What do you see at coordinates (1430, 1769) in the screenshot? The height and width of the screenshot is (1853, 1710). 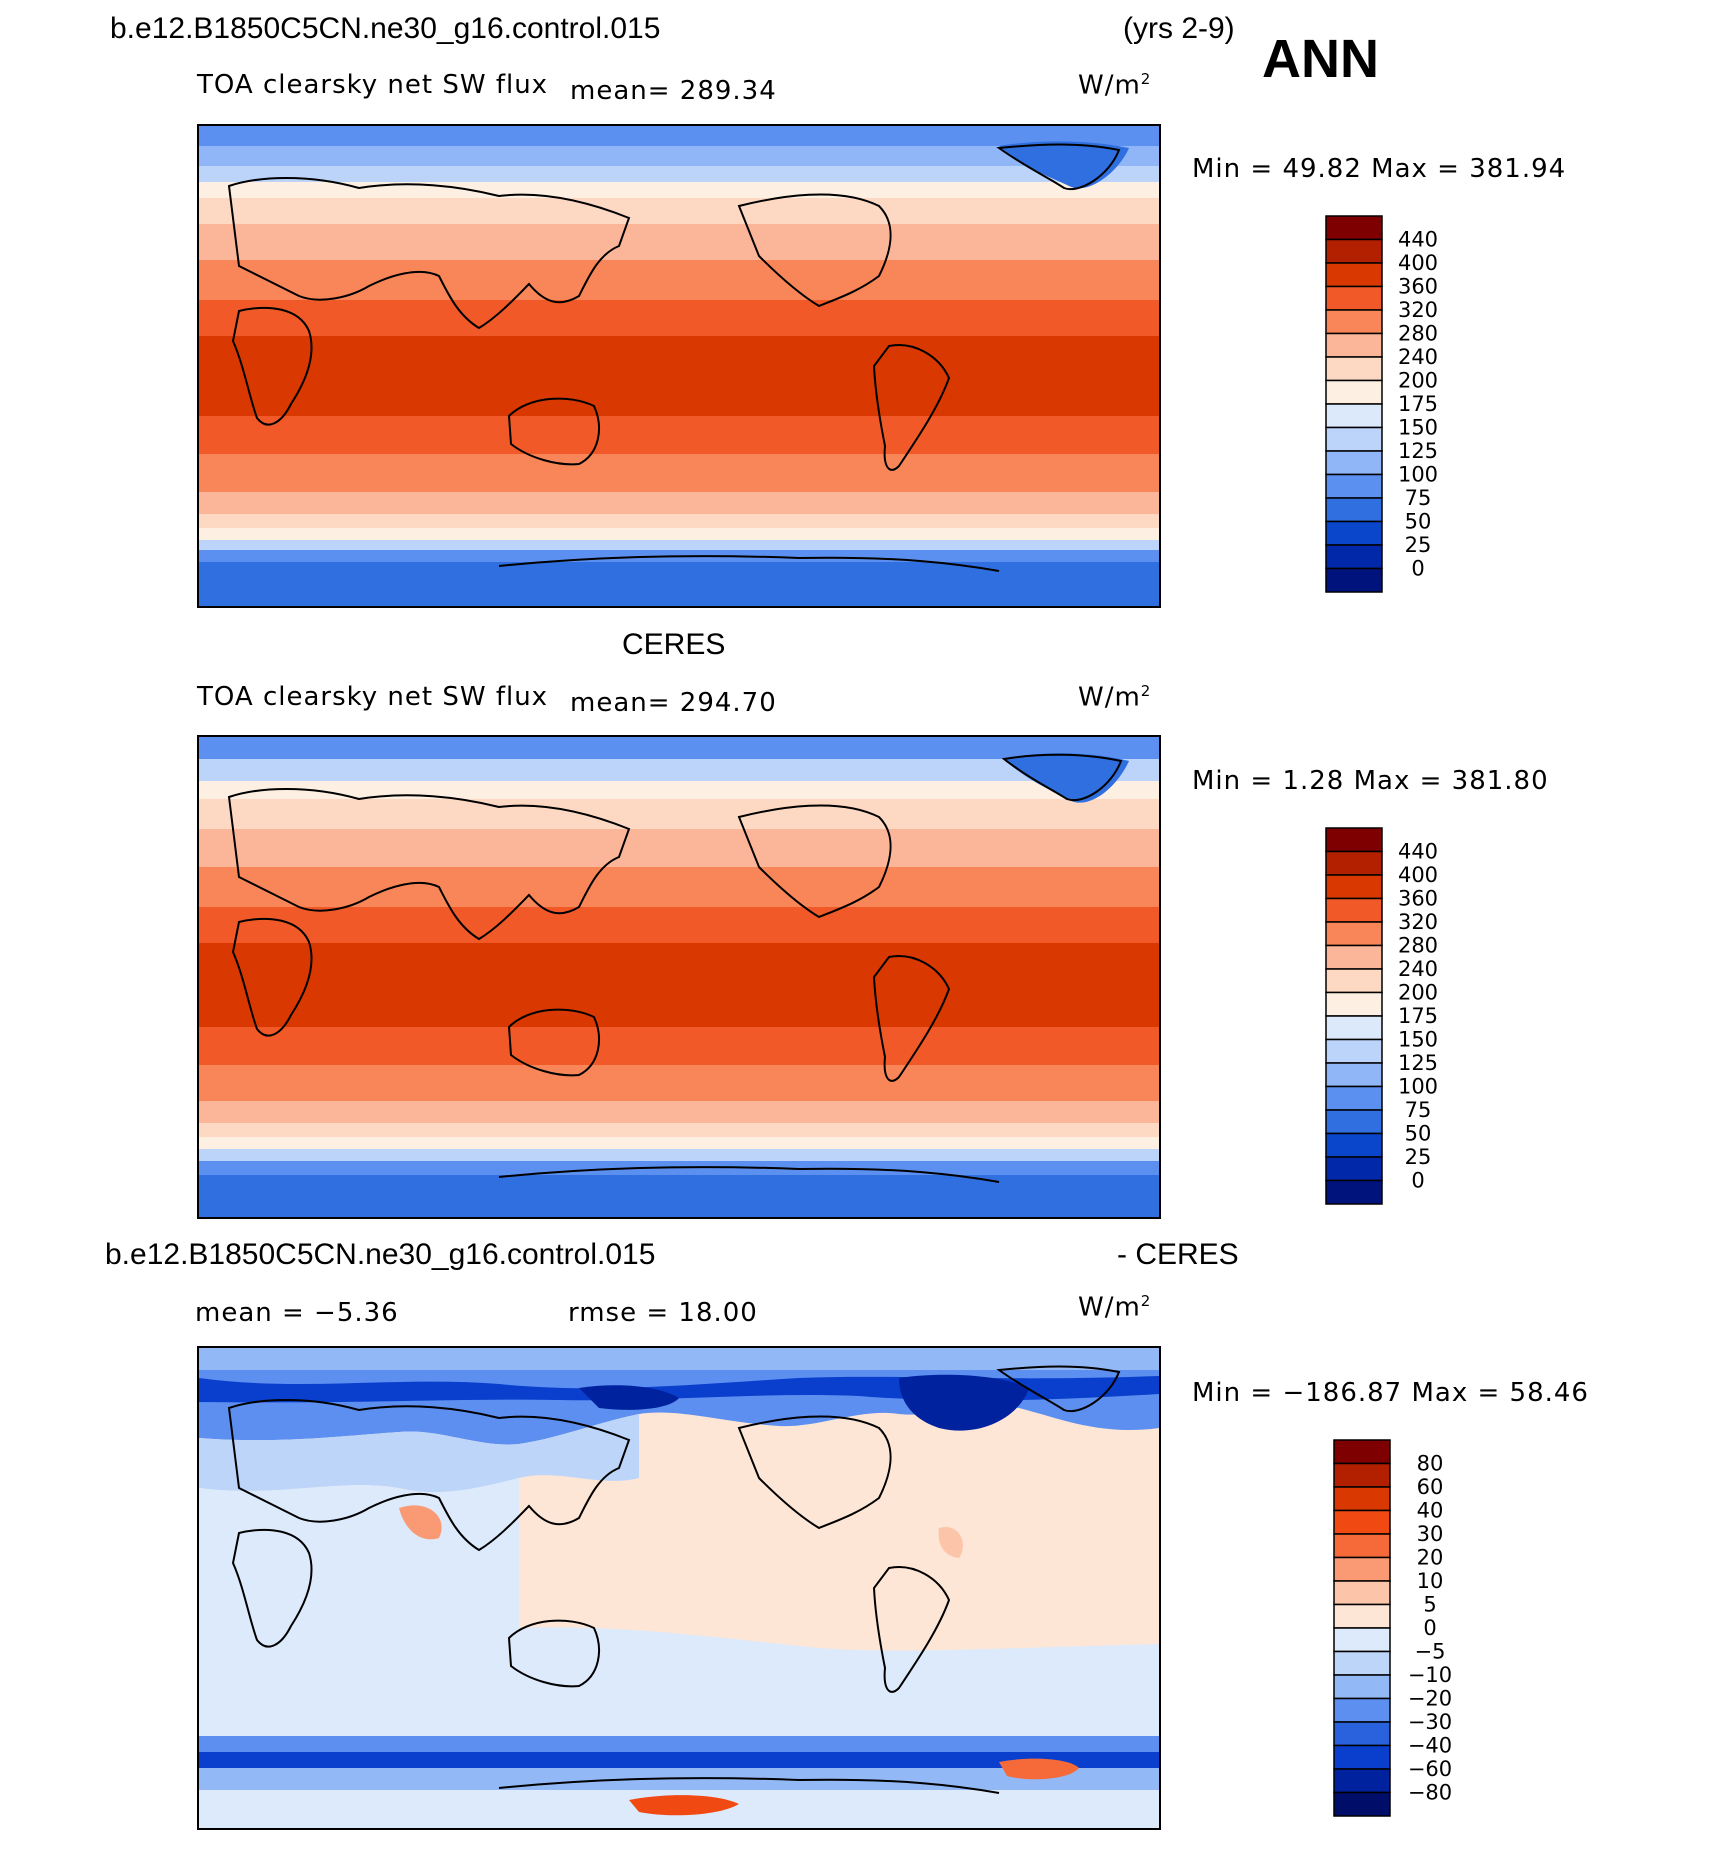 I see `panel3-colorbar-label-13: −60` at bounding box center [1430, 1769].